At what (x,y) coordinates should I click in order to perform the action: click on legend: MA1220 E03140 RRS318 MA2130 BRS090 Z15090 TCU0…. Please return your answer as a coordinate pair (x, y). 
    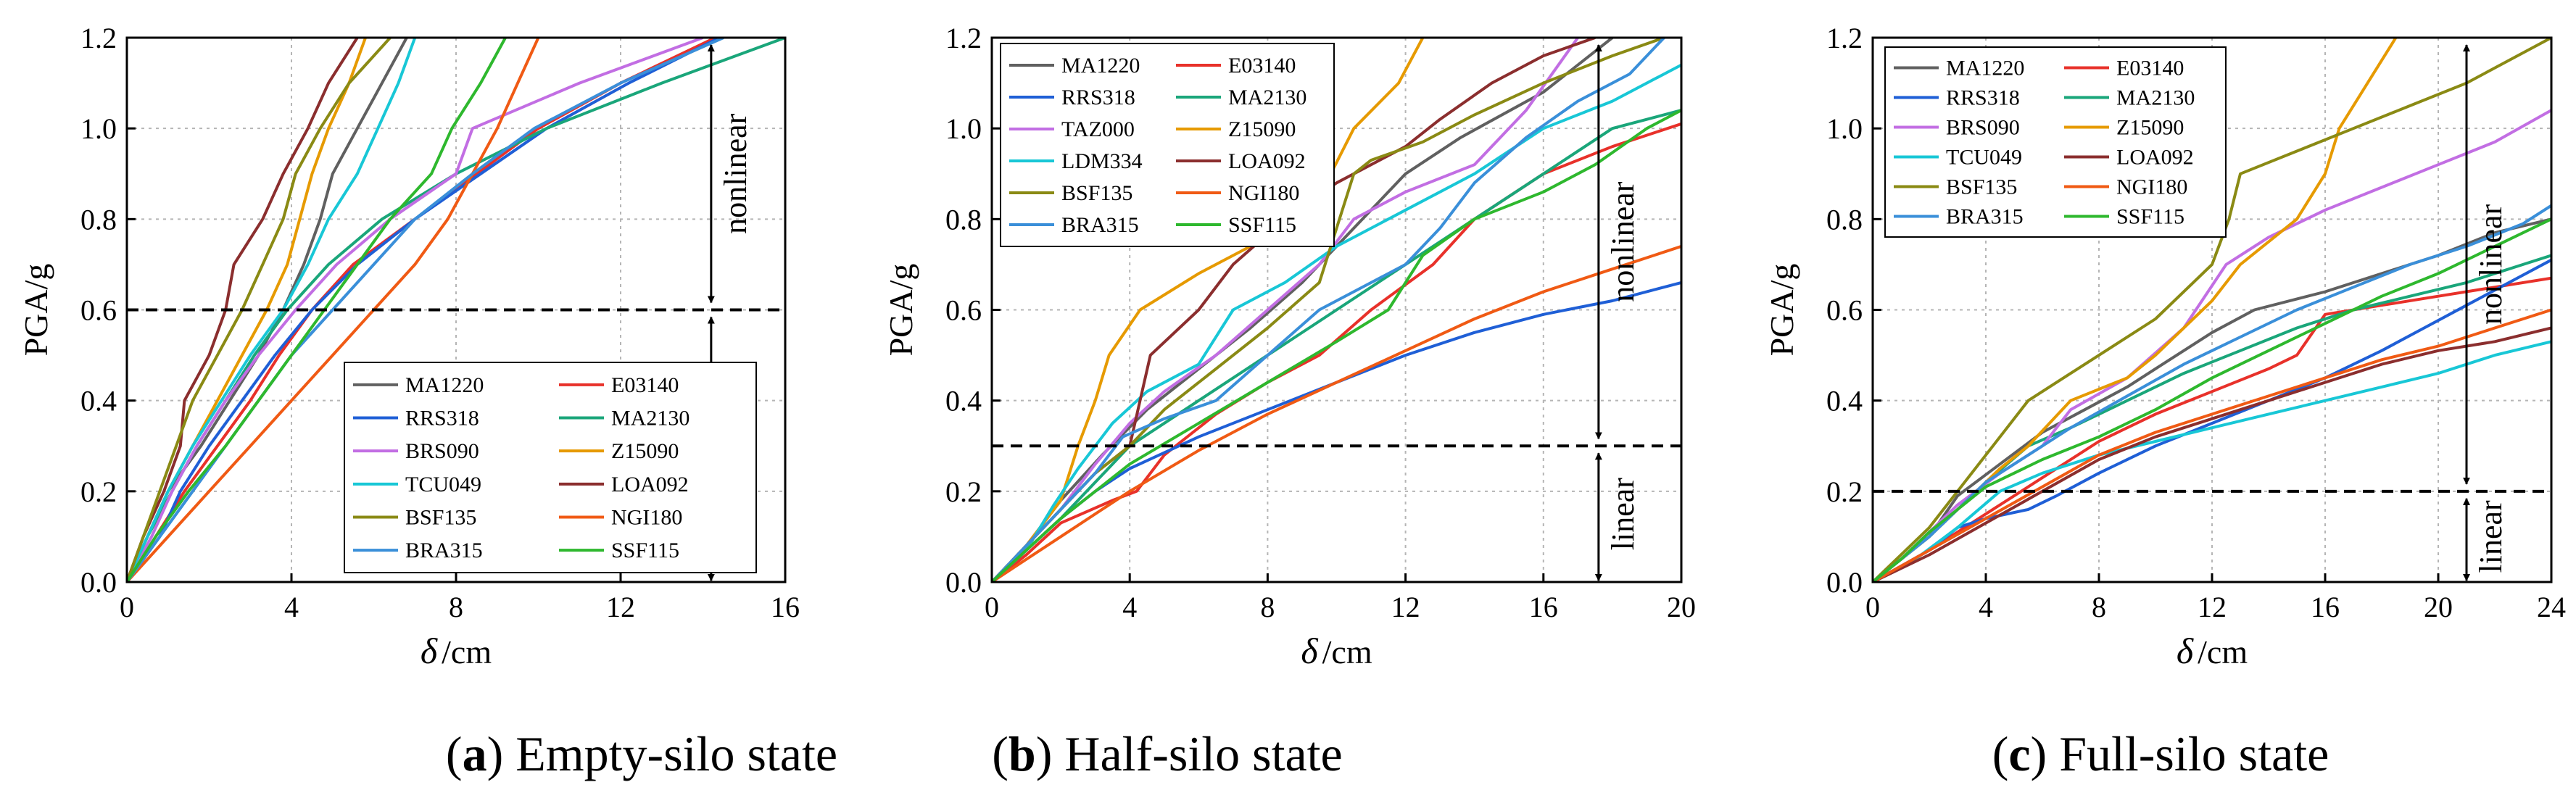
    Looking at the image, I should click on (2055, 142).